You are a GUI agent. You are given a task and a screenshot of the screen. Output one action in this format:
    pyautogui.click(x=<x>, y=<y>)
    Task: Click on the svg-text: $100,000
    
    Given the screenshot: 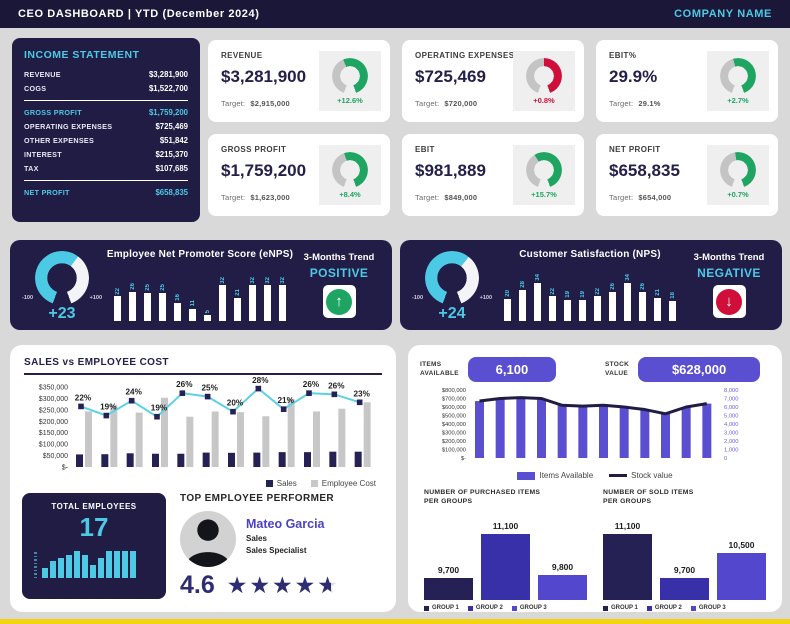 What is the action you would take?
    pyautogui.click(x=454, y=451)
    